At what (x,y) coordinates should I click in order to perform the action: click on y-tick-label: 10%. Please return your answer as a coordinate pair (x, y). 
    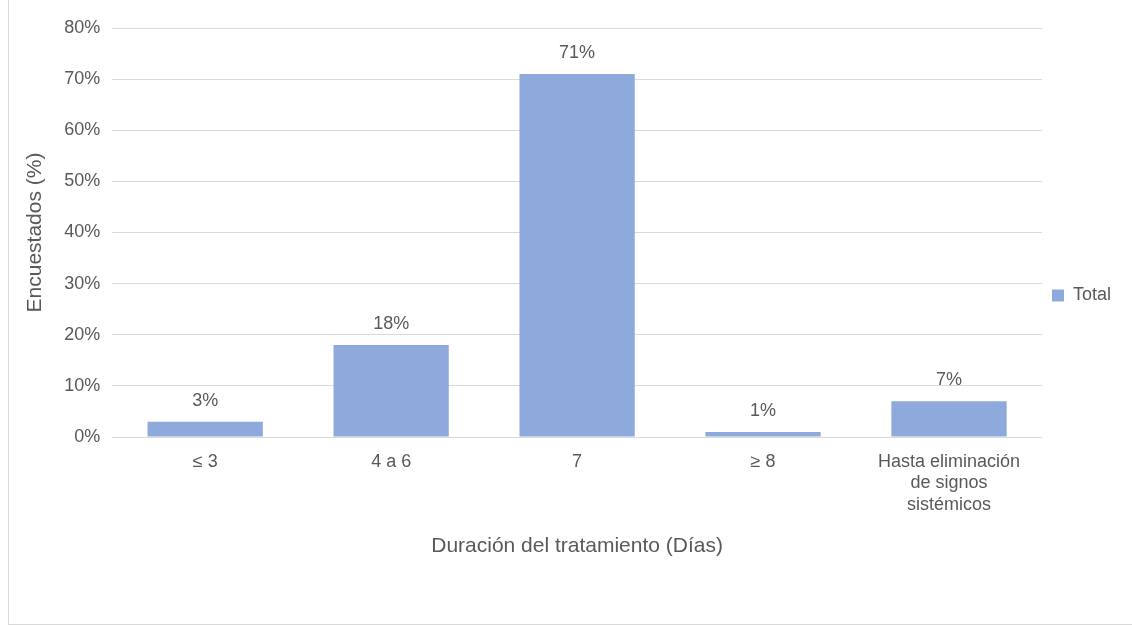
    Looking at the image, I should click on (82, 384).